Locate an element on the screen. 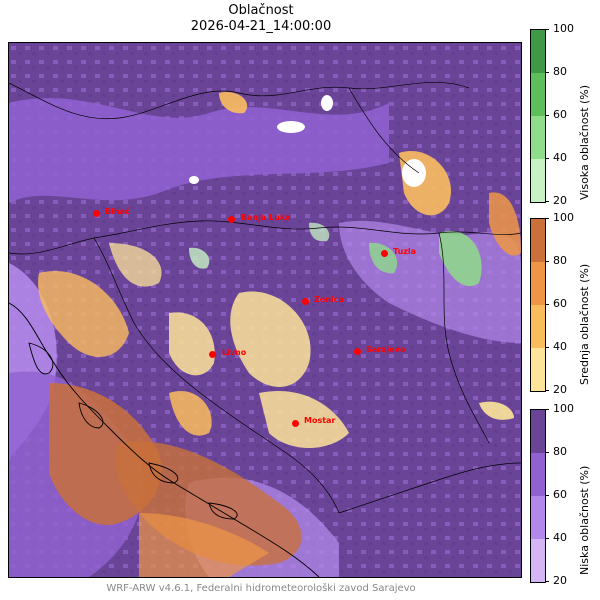 Image resolution: width=600 pixels, height=600 pixels. city-dot-sarajevo is located at coordinates (357, 351).